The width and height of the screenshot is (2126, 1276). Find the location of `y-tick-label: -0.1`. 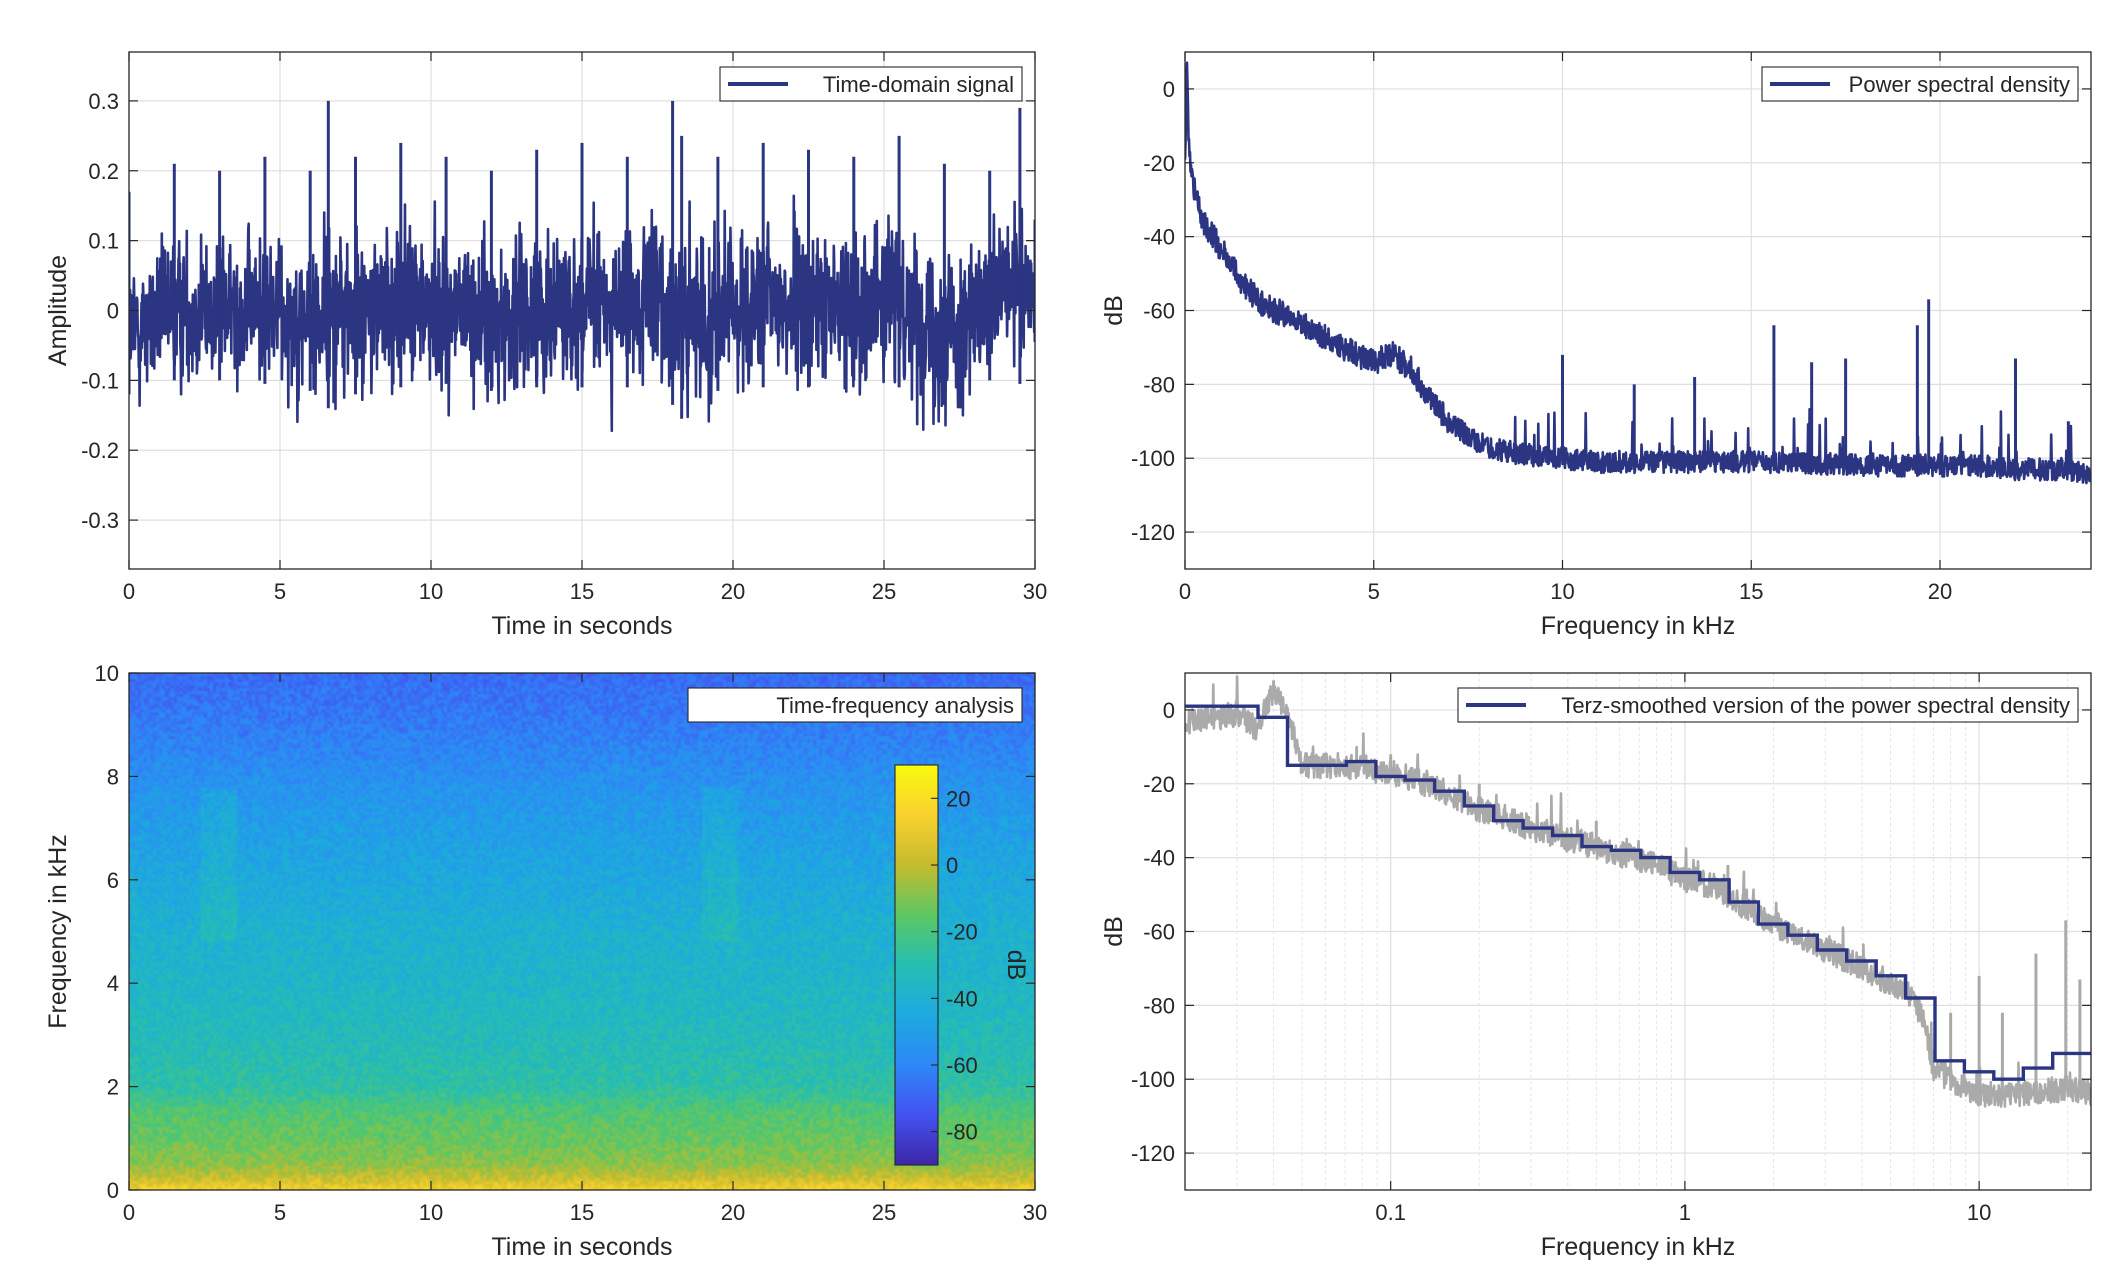

y-tick-label: -0.1 is located at coordinates (100, 380).